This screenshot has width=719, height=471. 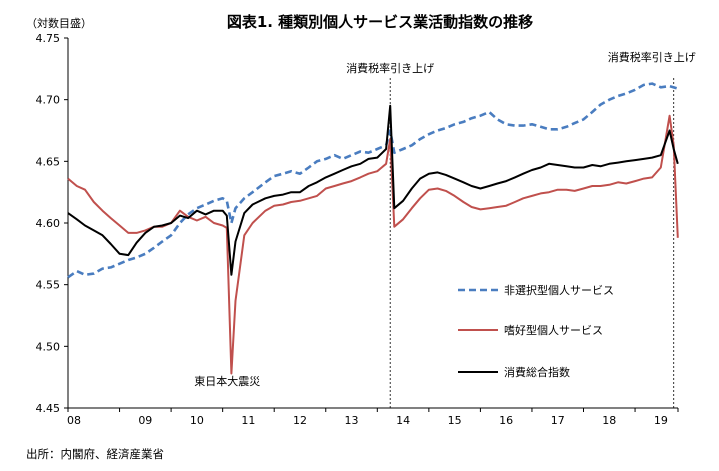 What do you see at coordinates (609, 420) in the screenshot?
I see `x-tick-label: 18` at bounding box center [609, 420].